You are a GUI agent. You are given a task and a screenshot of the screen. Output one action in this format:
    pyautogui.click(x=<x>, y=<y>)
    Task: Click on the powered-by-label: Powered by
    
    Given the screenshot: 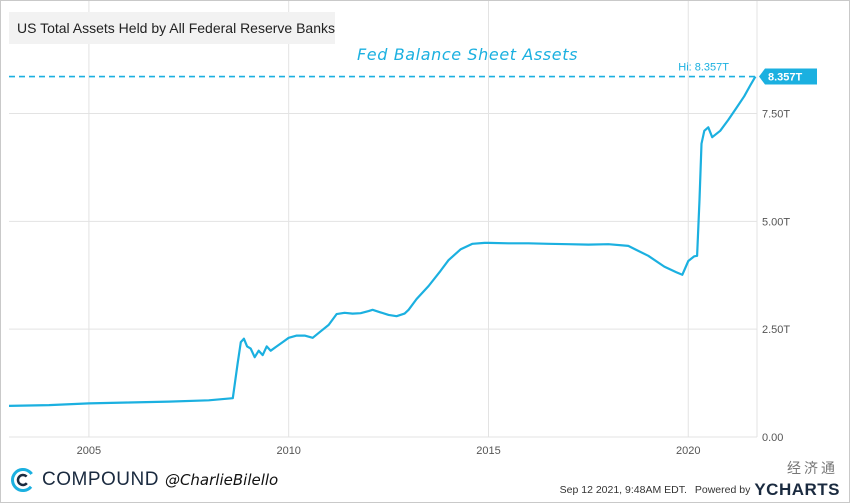 What is the action you would take?
    pyautogui.click(x=722, y=490)
    